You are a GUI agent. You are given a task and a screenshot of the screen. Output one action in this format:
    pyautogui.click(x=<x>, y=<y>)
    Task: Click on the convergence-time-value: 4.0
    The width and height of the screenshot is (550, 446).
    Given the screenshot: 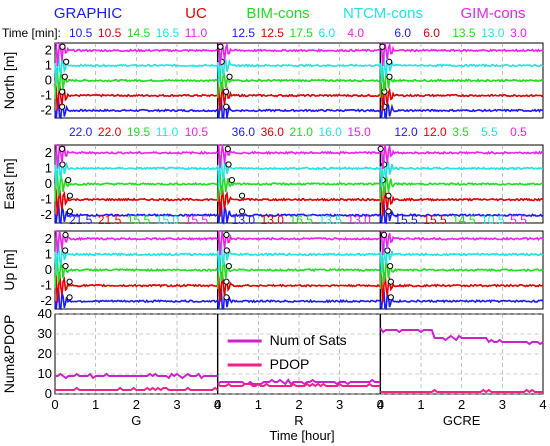 What is the action you would take?
    pyautogui.click(x=355, y=33)
    